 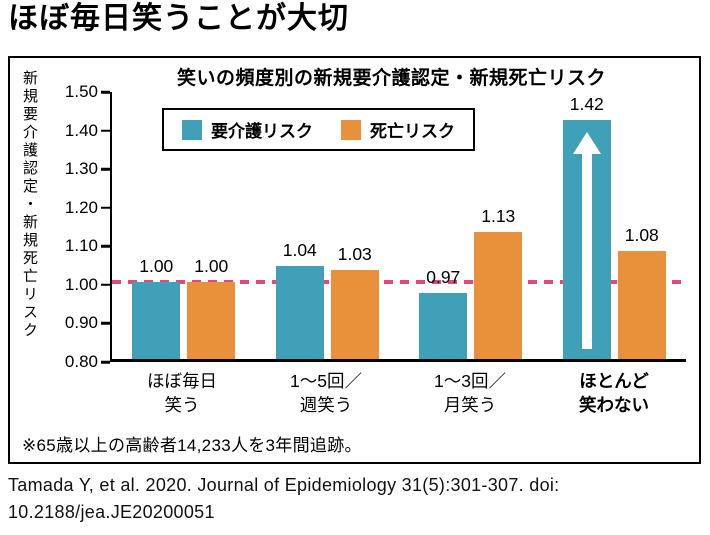 I want to click on legend-label: 要介護リスク, so click(x=262, y=131).